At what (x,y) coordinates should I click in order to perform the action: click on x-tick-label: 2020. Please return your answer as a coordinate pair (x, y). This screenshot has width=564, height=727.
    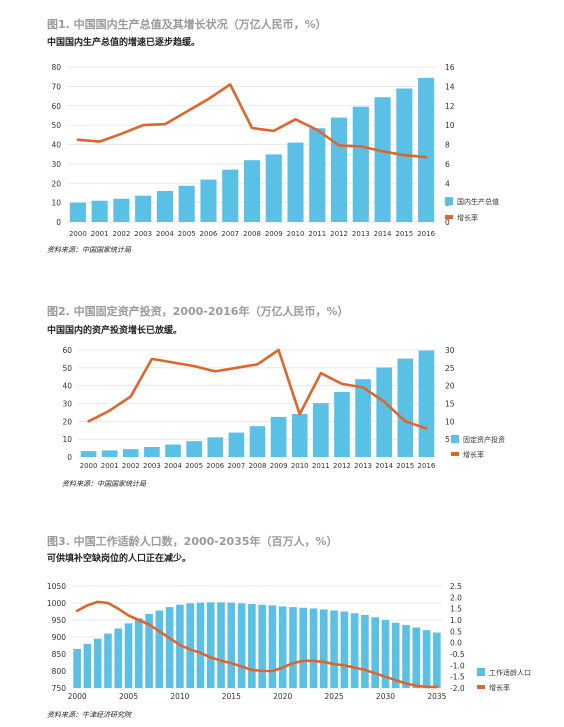
    Looking at the image, I should click on (282, 696).